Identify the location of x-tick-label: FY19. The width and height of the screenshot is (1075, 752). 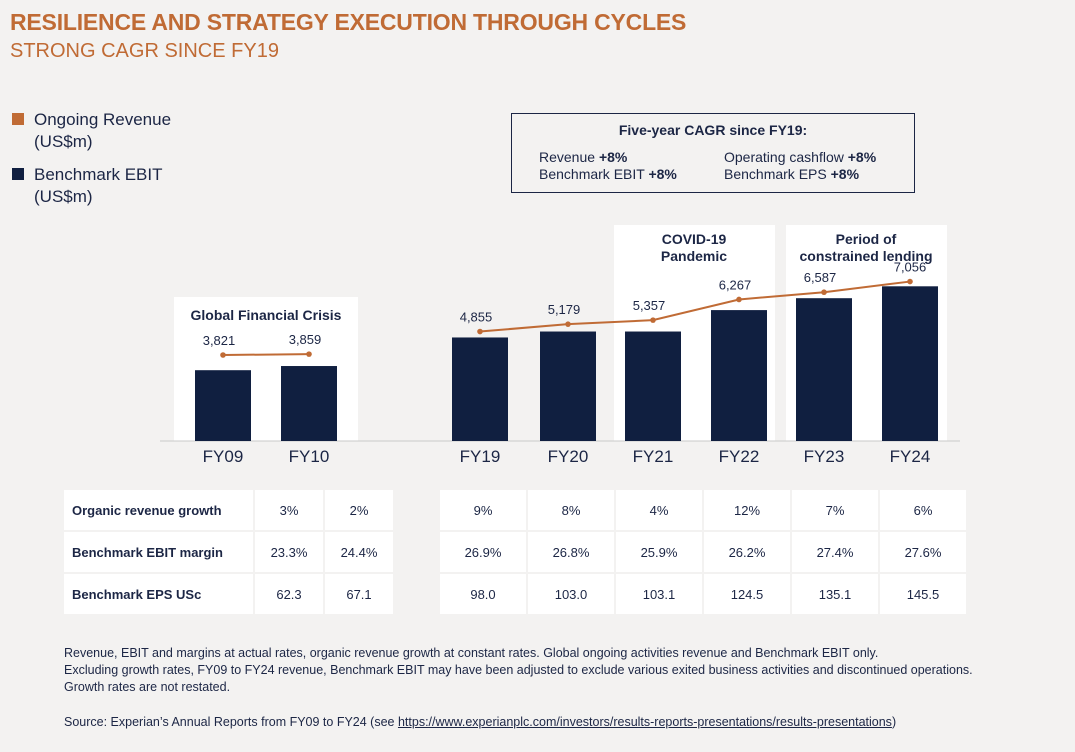
(480, 456).